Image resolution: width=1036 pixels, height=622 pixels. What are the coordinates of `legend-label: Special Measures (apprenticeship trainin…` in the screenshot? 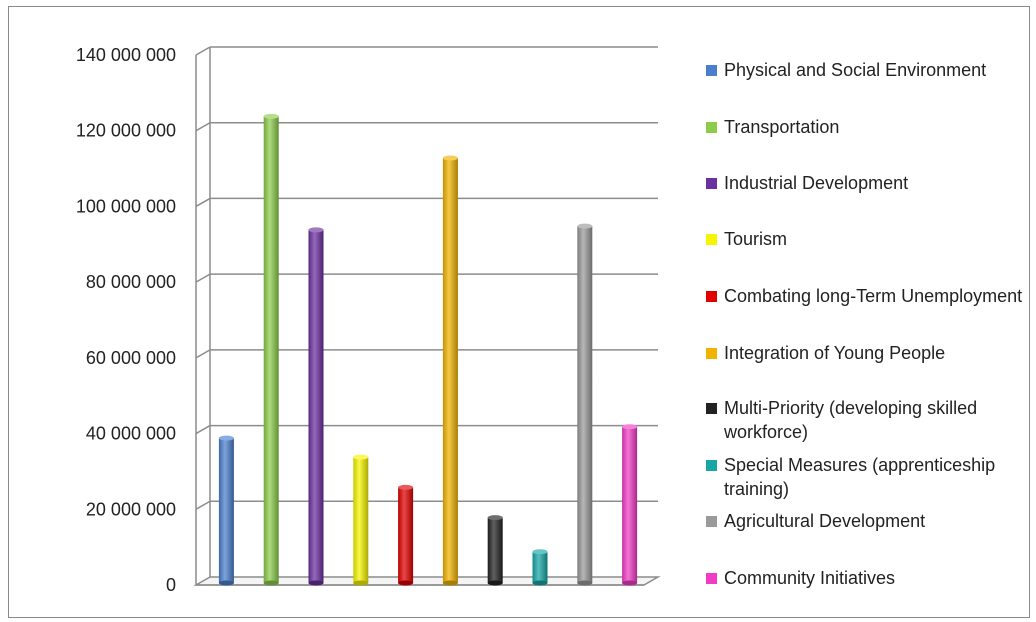 It's located at (860, 477).